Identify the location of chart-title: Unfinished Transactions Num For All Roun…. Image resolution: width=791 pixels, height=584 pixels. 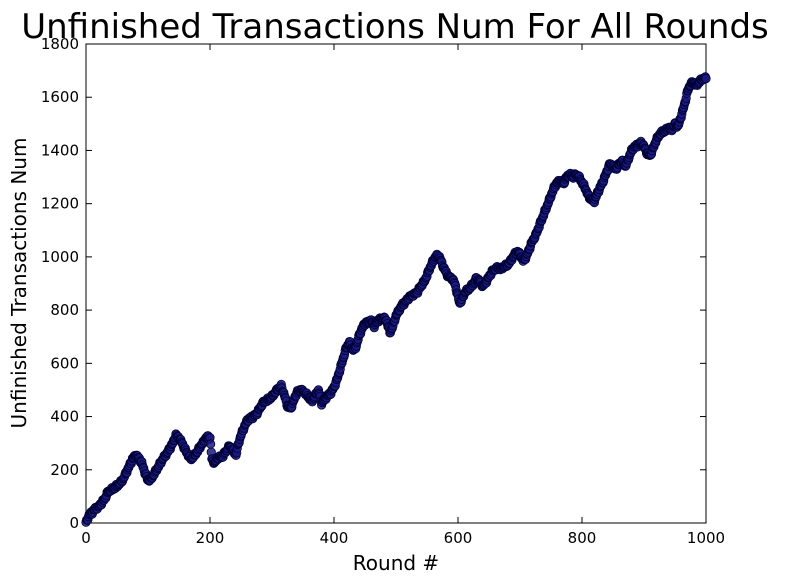
(395, 27).